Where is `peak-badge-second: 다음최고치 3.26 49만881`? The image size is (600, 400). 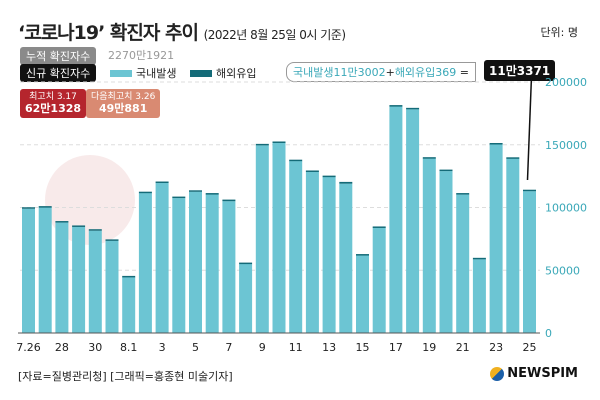
peak-badge-second: 다음최고치 3.26 49만881 is located at coordinates (123, 103).